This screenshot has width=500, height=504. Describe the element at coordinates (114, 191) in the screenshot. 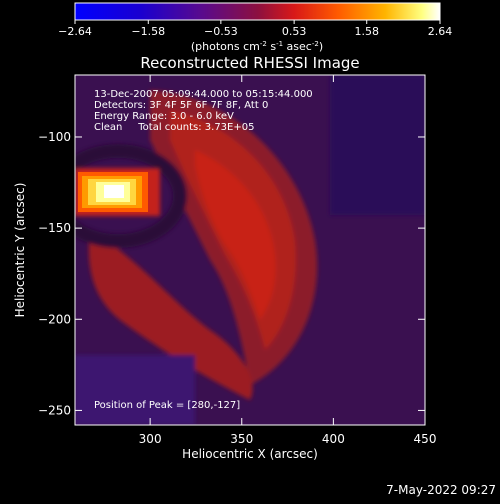

I see `source-core` at that location.